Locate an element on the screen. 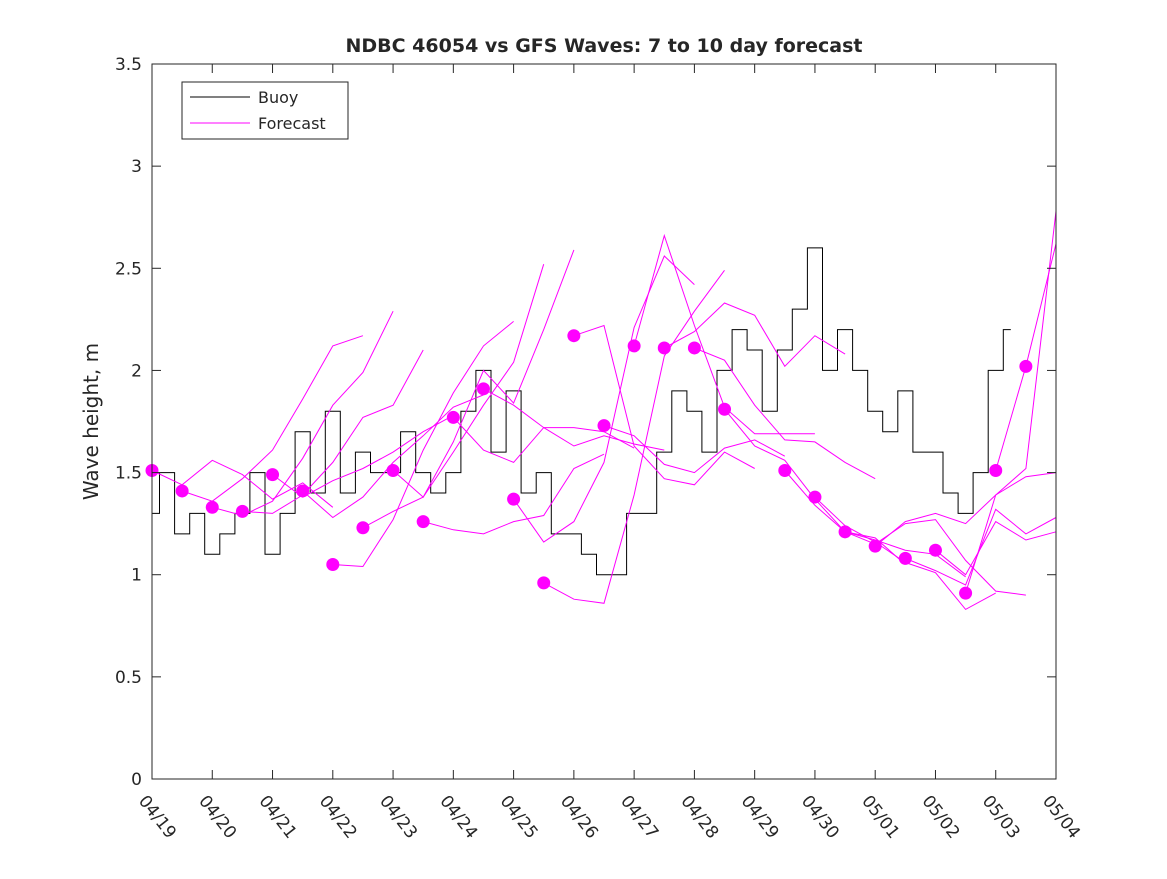 Image resolution: width=1167 pixels, height=879 pixels. y-tick-label: 2.5 is located at coordinates (128, 269).